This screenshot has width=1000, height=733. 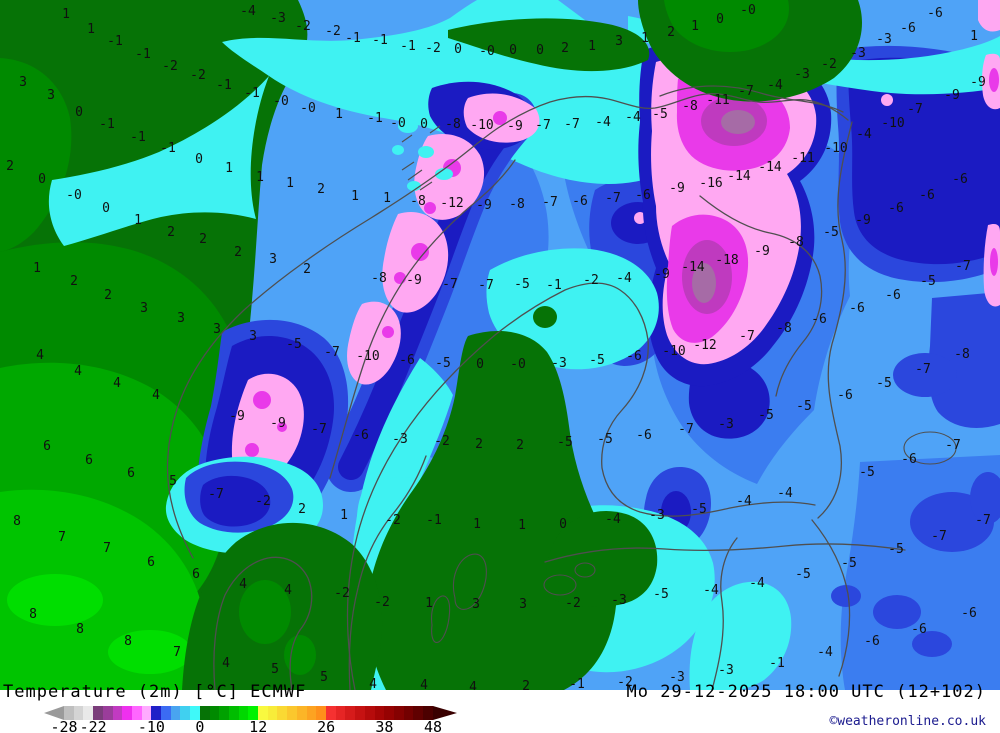 I want to click on legend-tick: 0, so click(x=200, y=725).